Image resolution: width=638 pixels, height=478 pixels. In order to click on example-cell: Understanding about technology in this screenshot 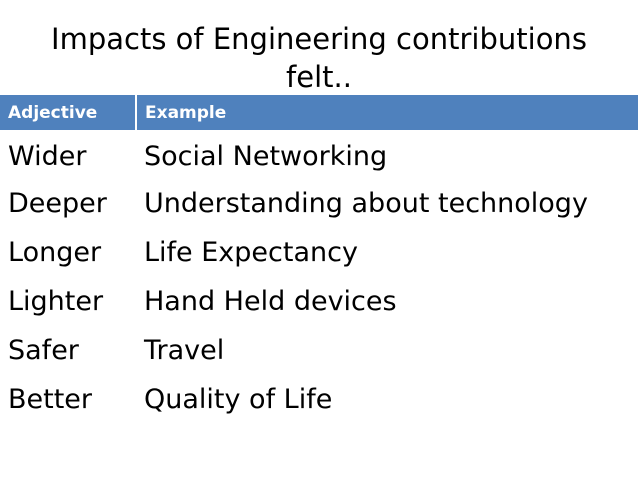, I will do `click(366, 203)`.